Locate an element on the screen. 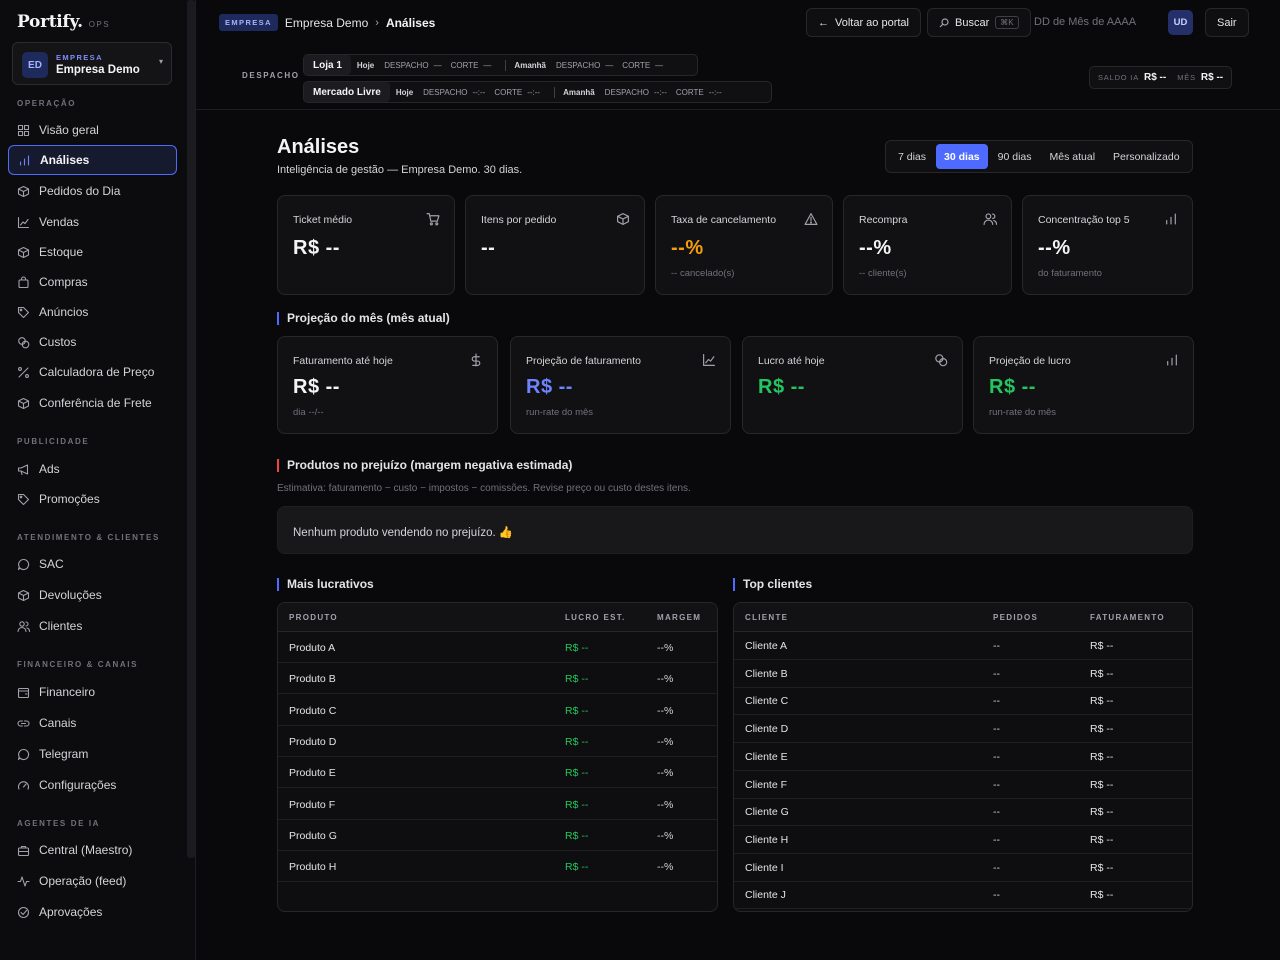  sidebar-item-sac: SAC is located at coordinates (92, 564).